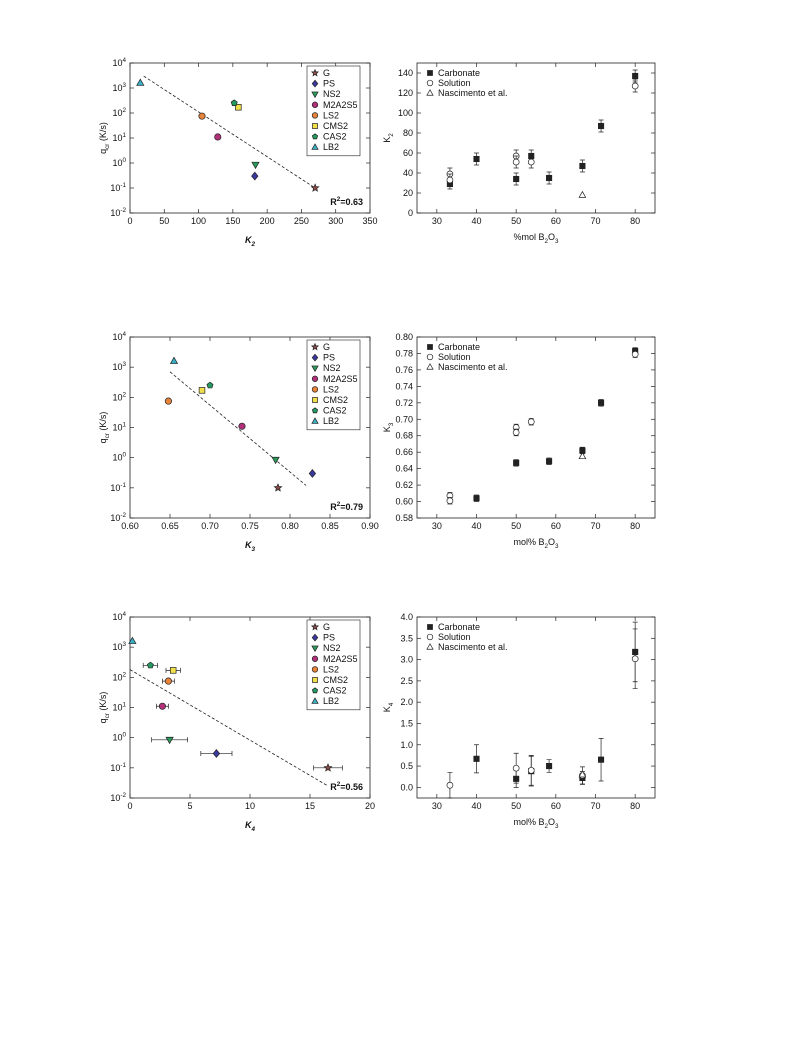 This screenshot has width=793, height=1044. What do you see at coordinates (335, 221) in the screenshot?
I see `x-tick-label: 300` at bounding box center [335, 221].